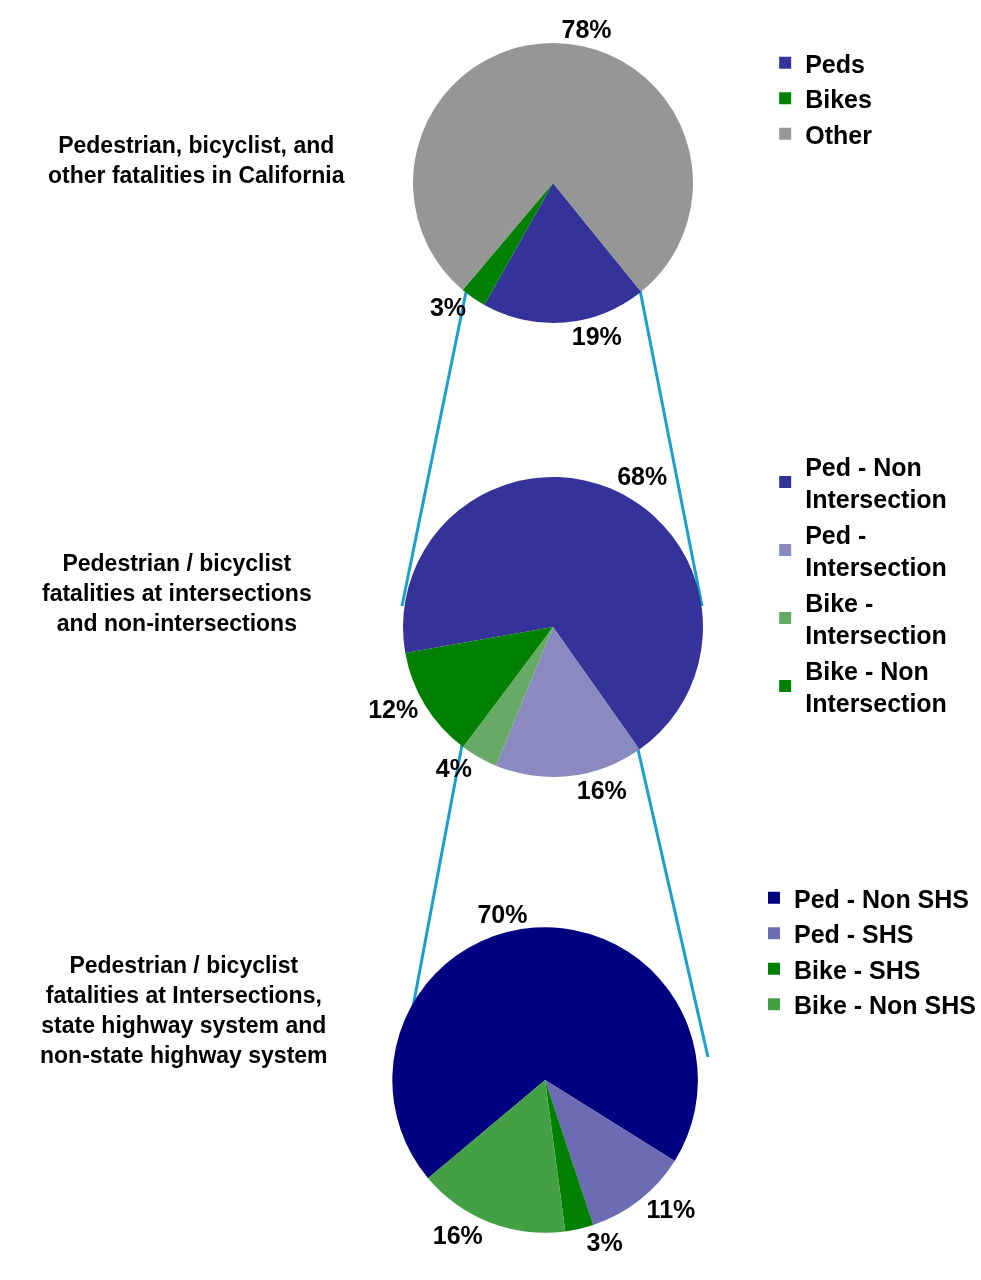 This screenshot has height=1280, width=981. I want to click on legend-label: Other, so click(839, 134).